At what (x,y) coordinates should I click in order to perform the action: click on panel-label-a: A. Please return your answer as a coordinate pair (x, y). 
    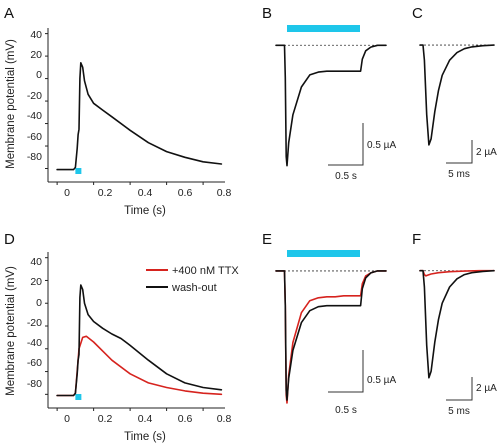
    Looking at the image, I should click on (9, 13).